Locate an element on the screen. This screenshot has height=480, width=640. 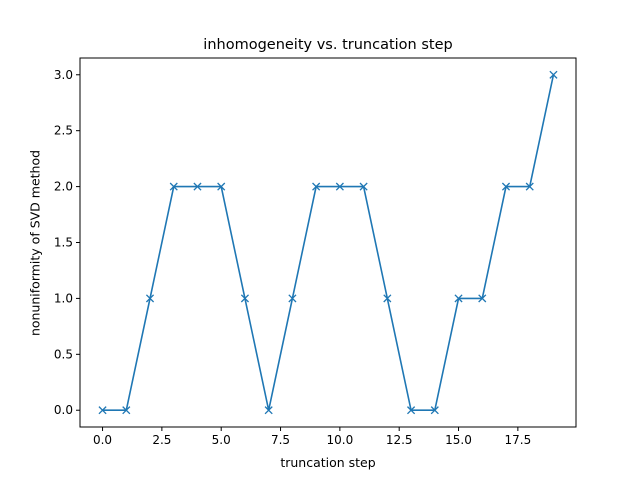
y-tick-label: 1.0 is located at coordinates (63, 298).